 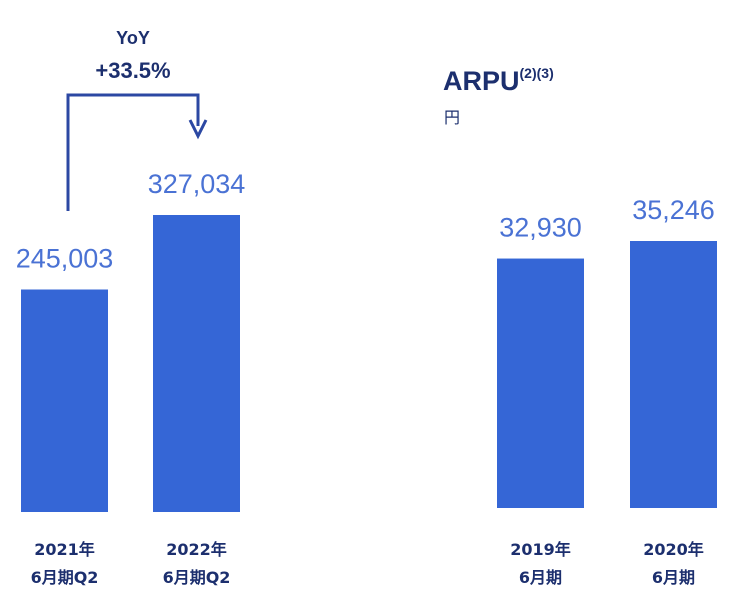 What do you see at coordinates (452, 117) in the screenshot?
I see `arpu-unit: 円` at bounding box center [452, 117].